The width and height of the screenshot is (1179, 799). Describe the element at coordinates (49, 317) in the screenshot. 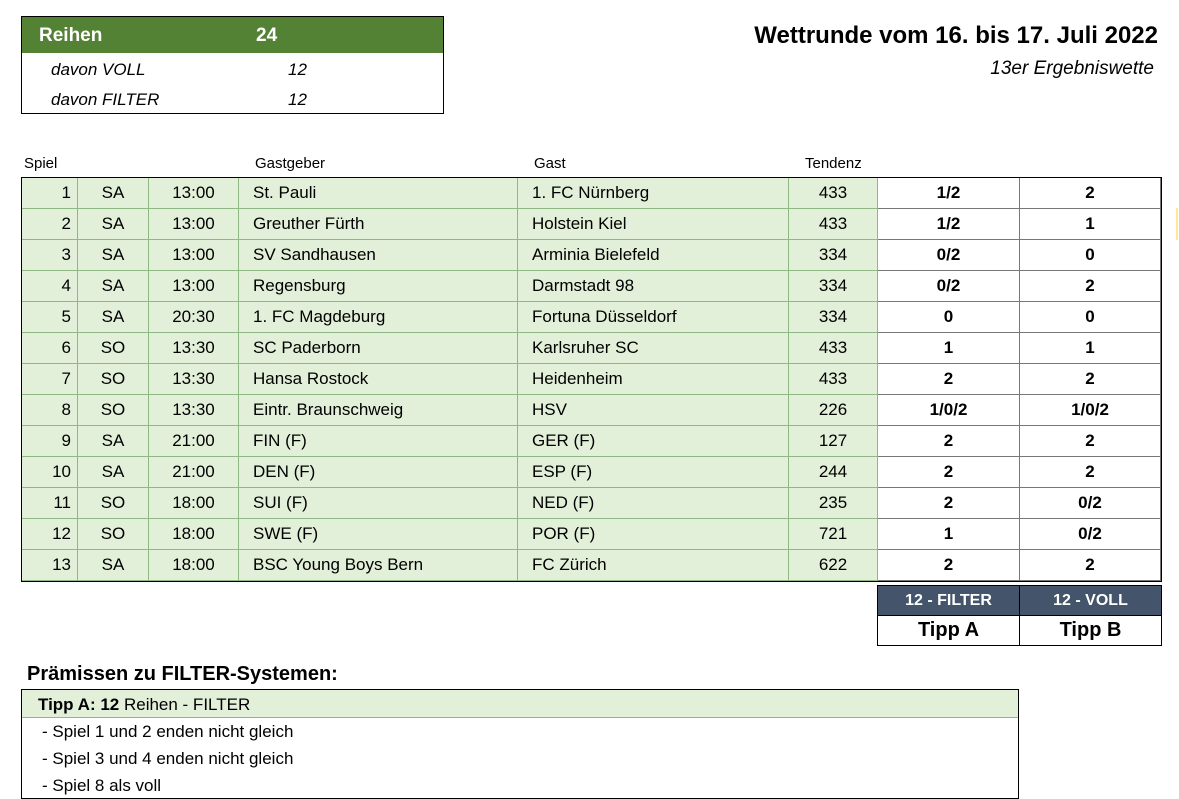

I see `game-number: 5` at that location.